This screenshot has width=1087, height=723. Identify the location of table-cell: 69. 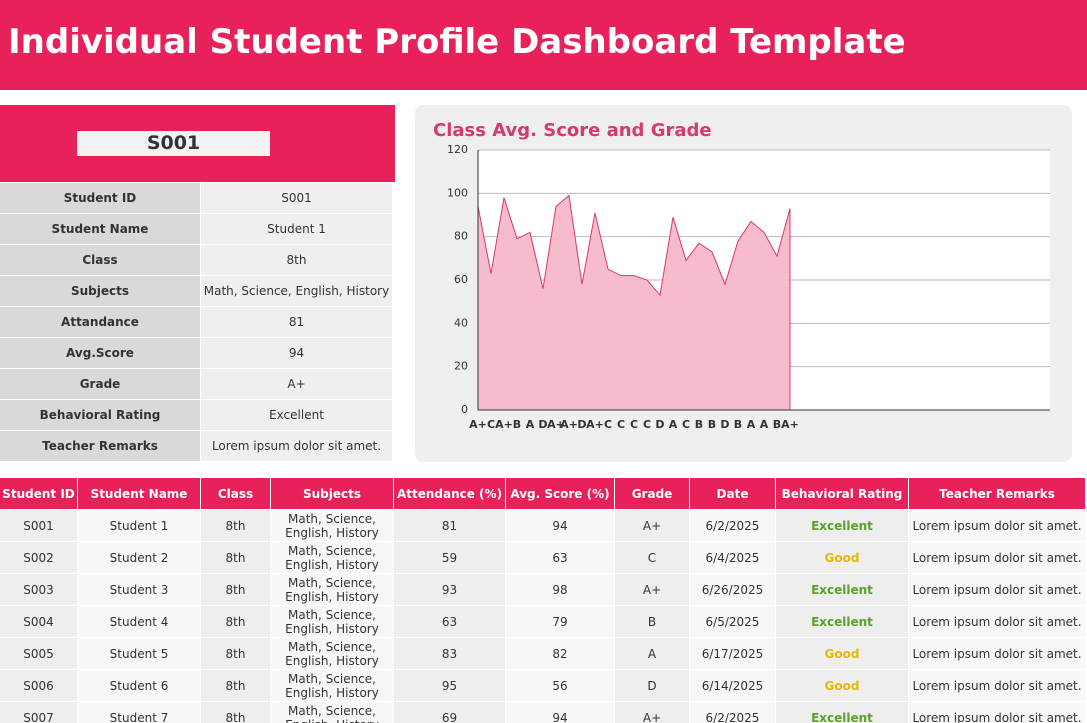
(449, 712).